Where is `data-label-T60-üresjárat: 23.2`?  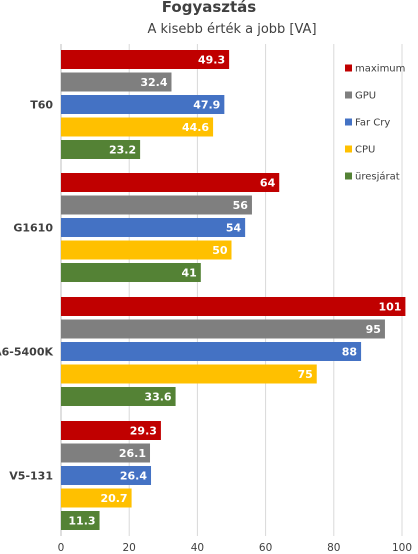 data-label-T60-üresjárat: 23.2 is located at coordinates (122, 150).